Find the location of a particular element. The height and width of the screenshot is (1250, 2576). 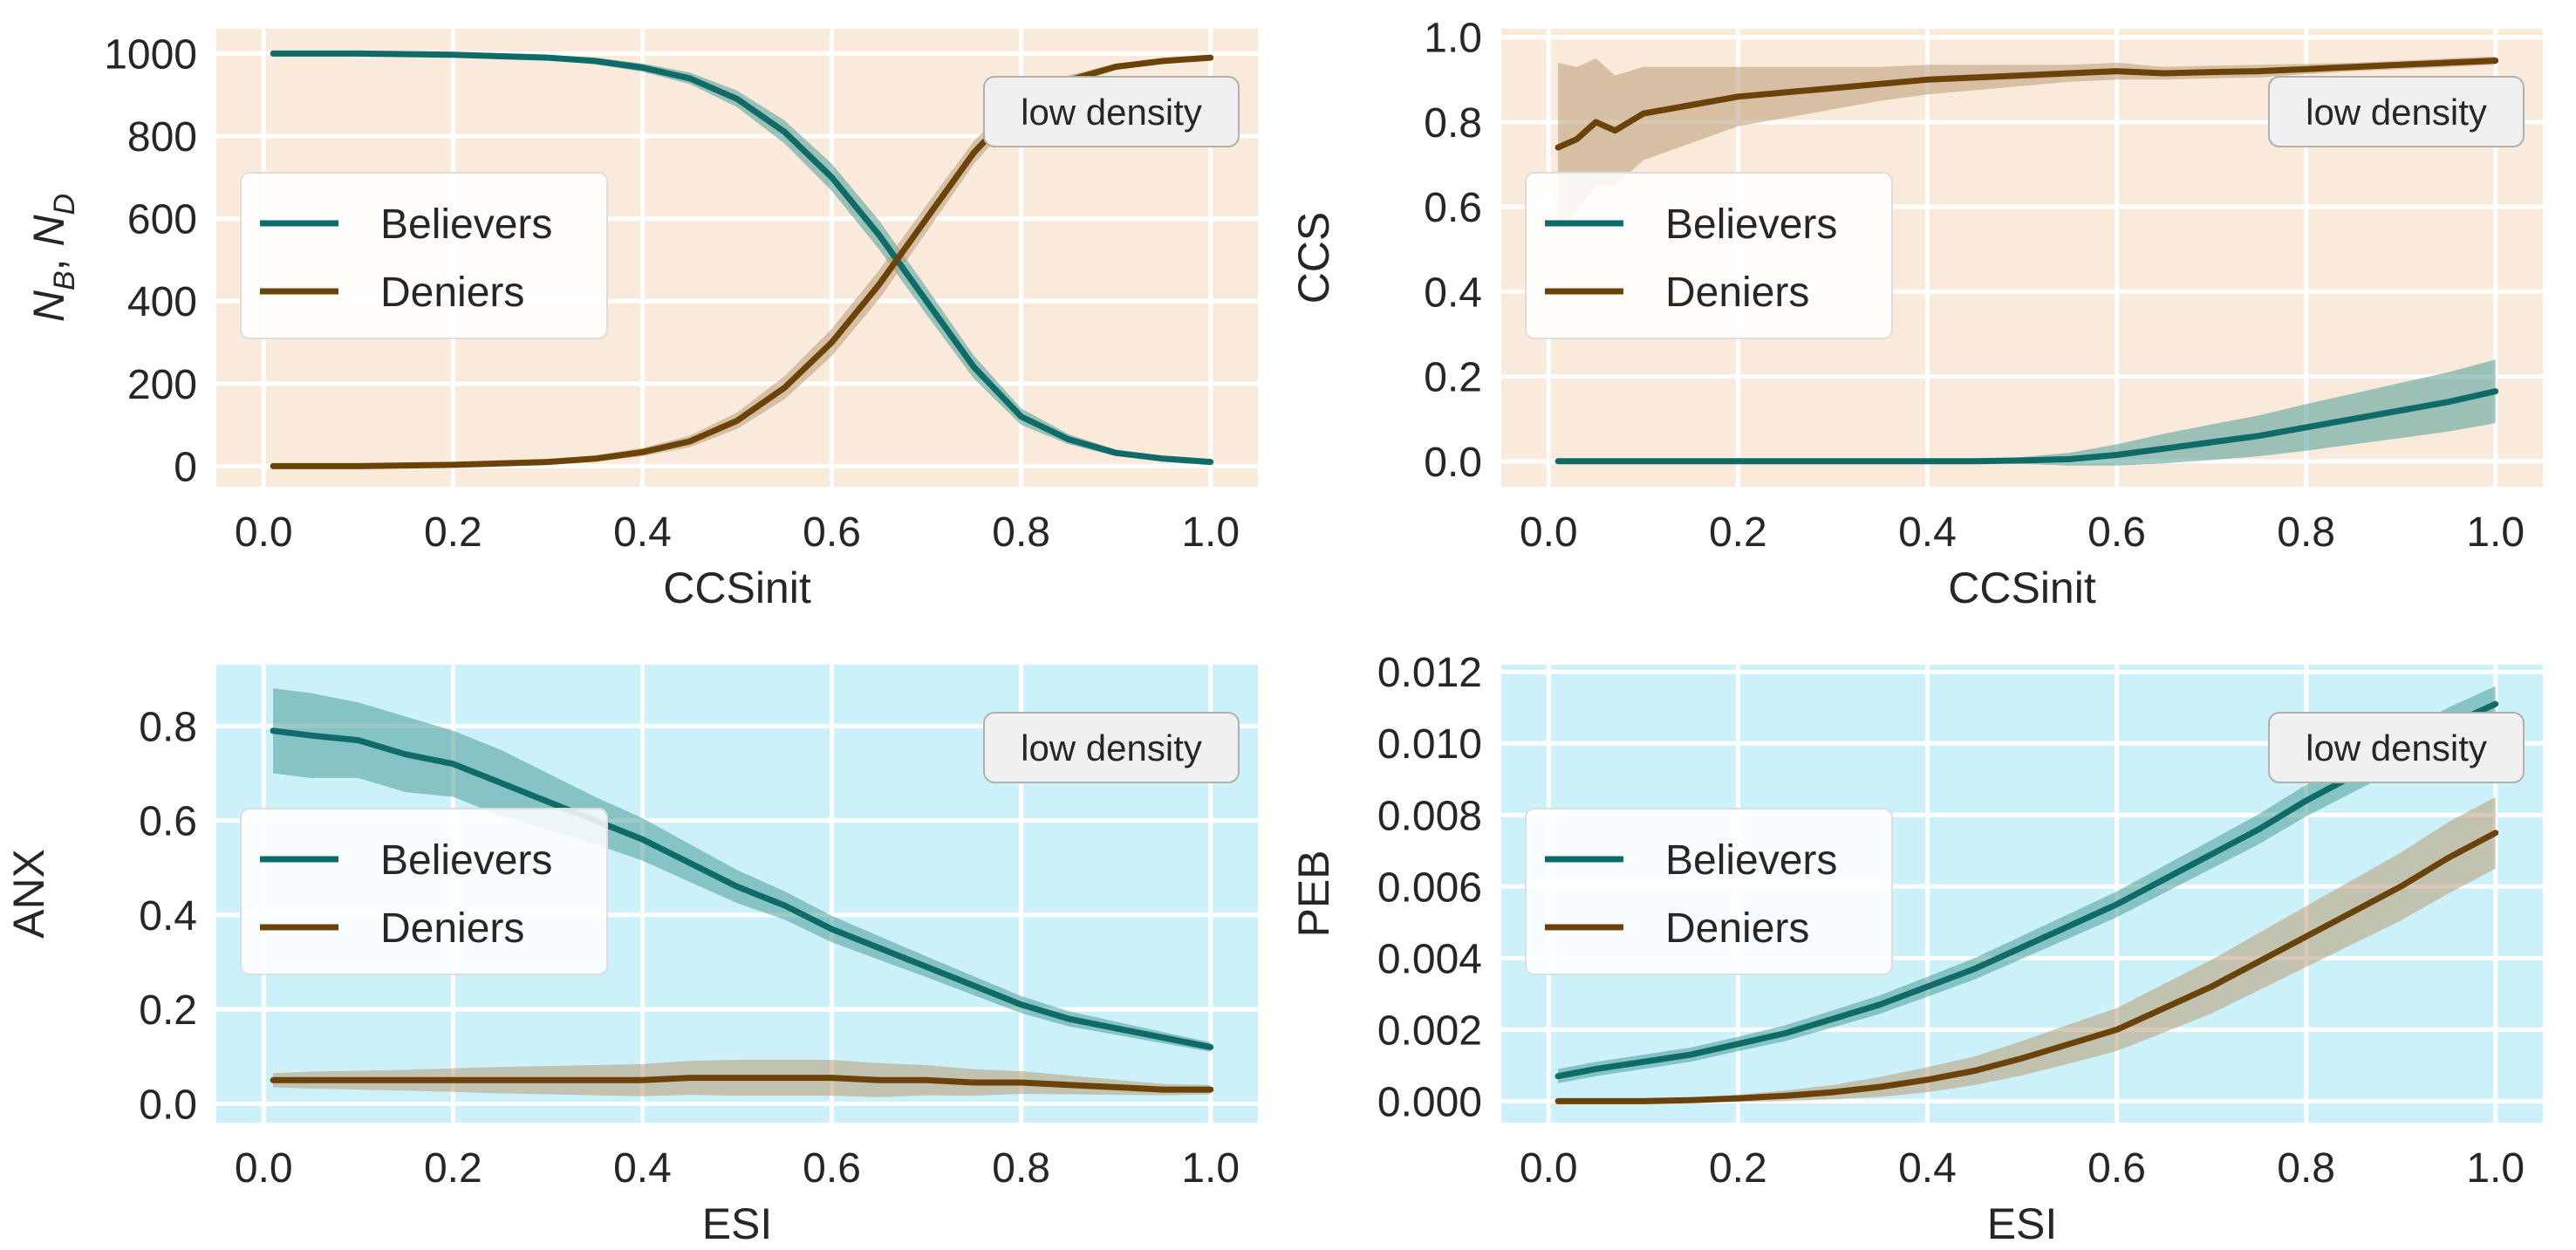

y-tick-label: 1000 is located at coordinates (150, 55).